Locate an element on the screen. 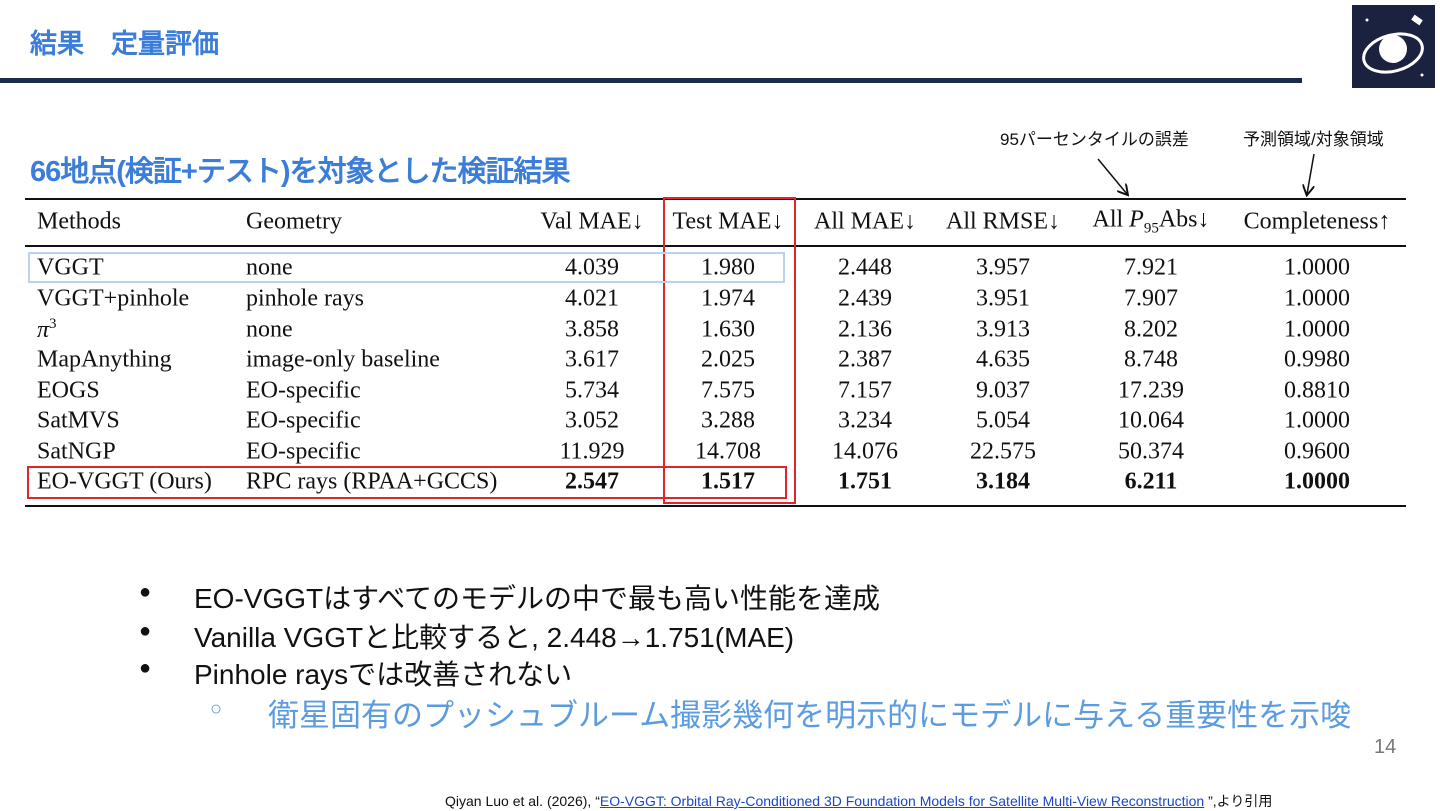 The height and width of the screenshot is (811, 1440). table-cell: 14.708 is located at coordinates (728, 451).